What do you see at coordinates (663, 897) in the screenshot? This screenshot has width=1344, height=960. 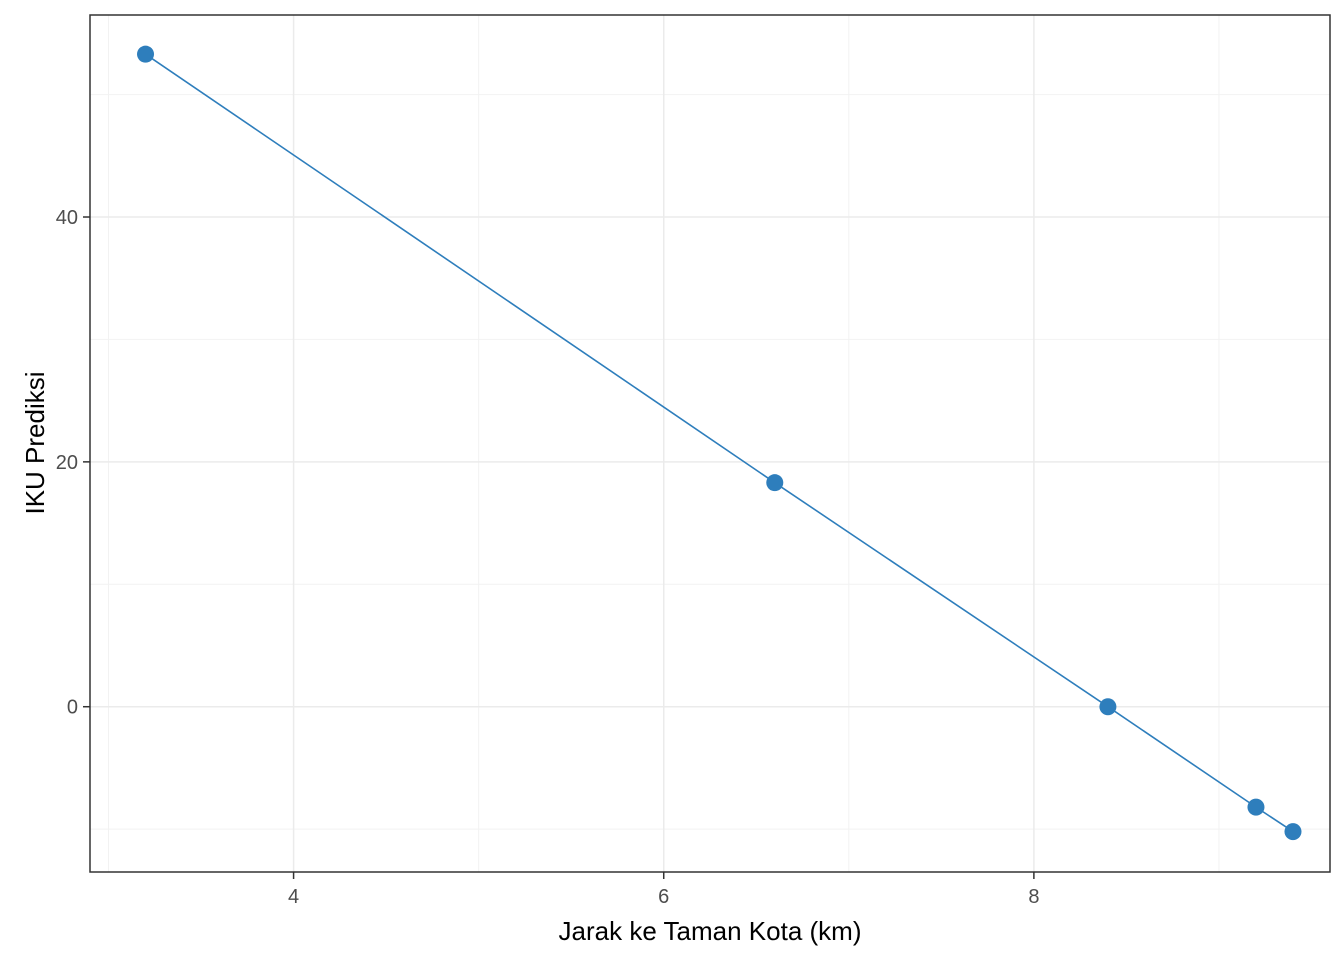 I see `x-tick-label: 6` at bounding box center [663, 897].